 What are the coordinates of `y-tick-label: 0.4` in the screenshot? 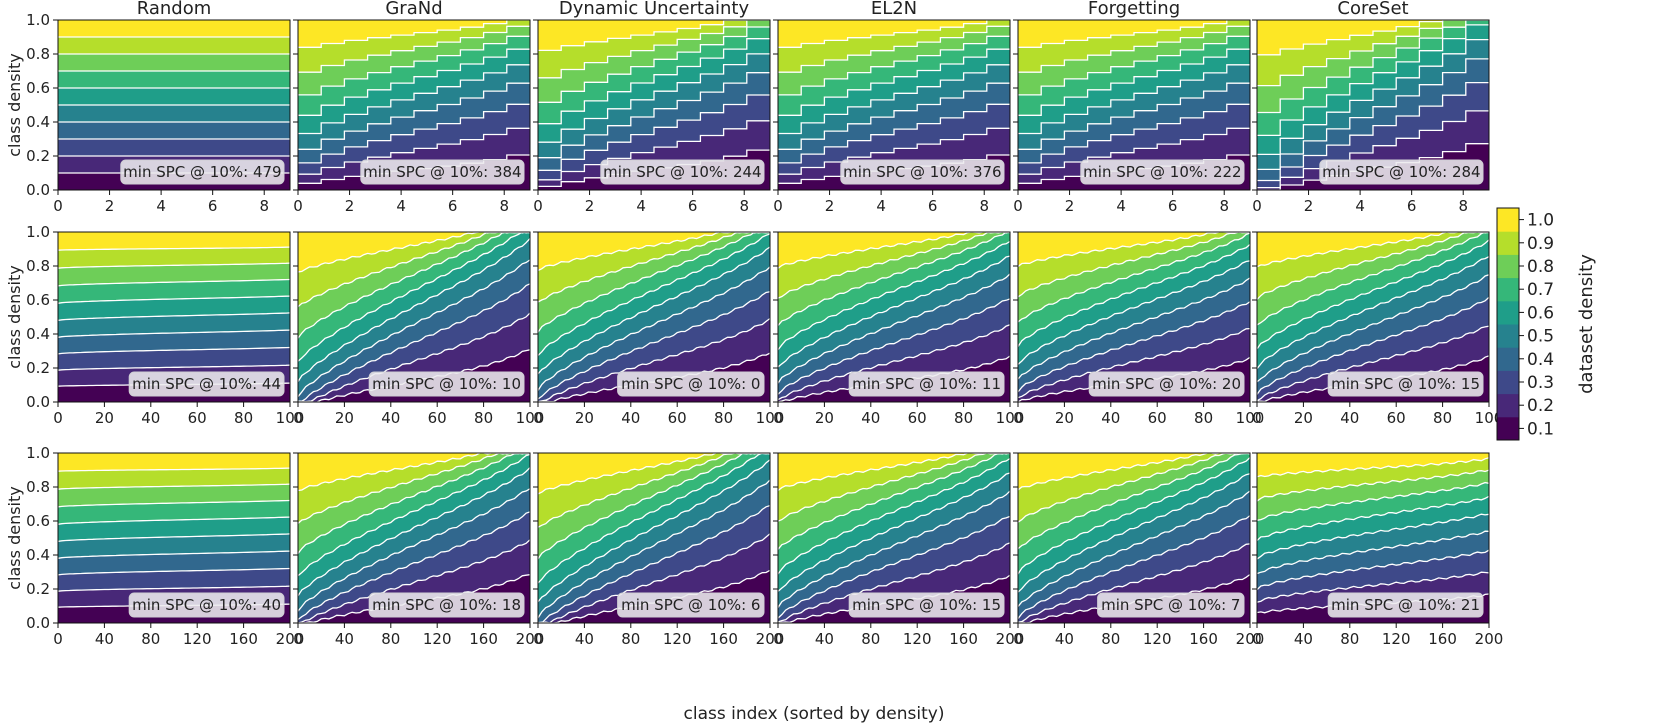 It's located at (38, 122).